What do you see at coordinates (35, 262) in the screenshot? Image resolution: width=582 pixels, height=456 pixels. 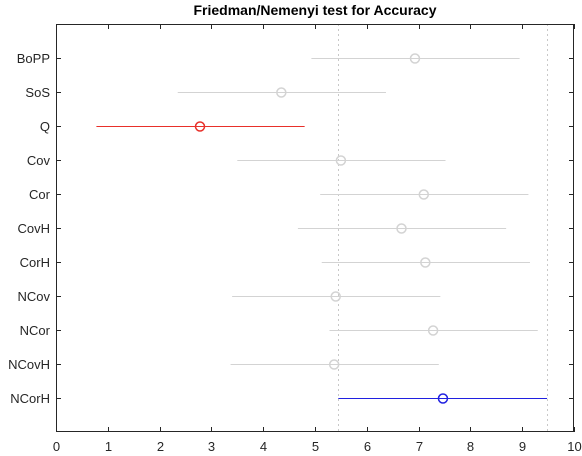 I see `y-tick-label-corh: CorH` at bounding box center [35, 262].